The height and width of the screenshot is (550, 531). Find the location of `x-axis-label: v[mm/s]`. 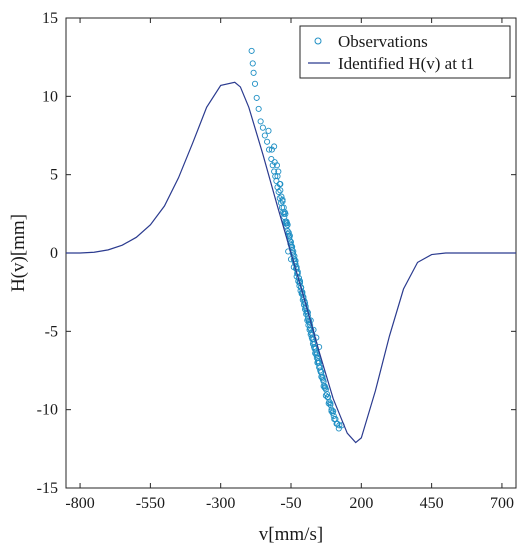

x-axis-label: v[mm/s] is located at coordinates (291, 534).